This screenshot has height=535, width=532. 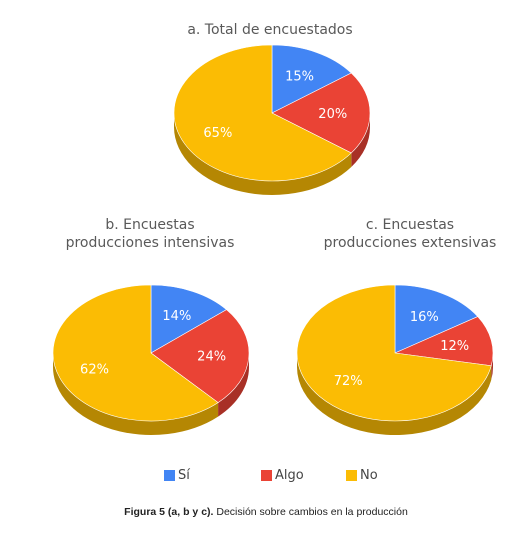 What do you see at coordinates (177, 475) in the screenshot?
I see `legend-item-si: Sí` at bounding box center [177, 475].